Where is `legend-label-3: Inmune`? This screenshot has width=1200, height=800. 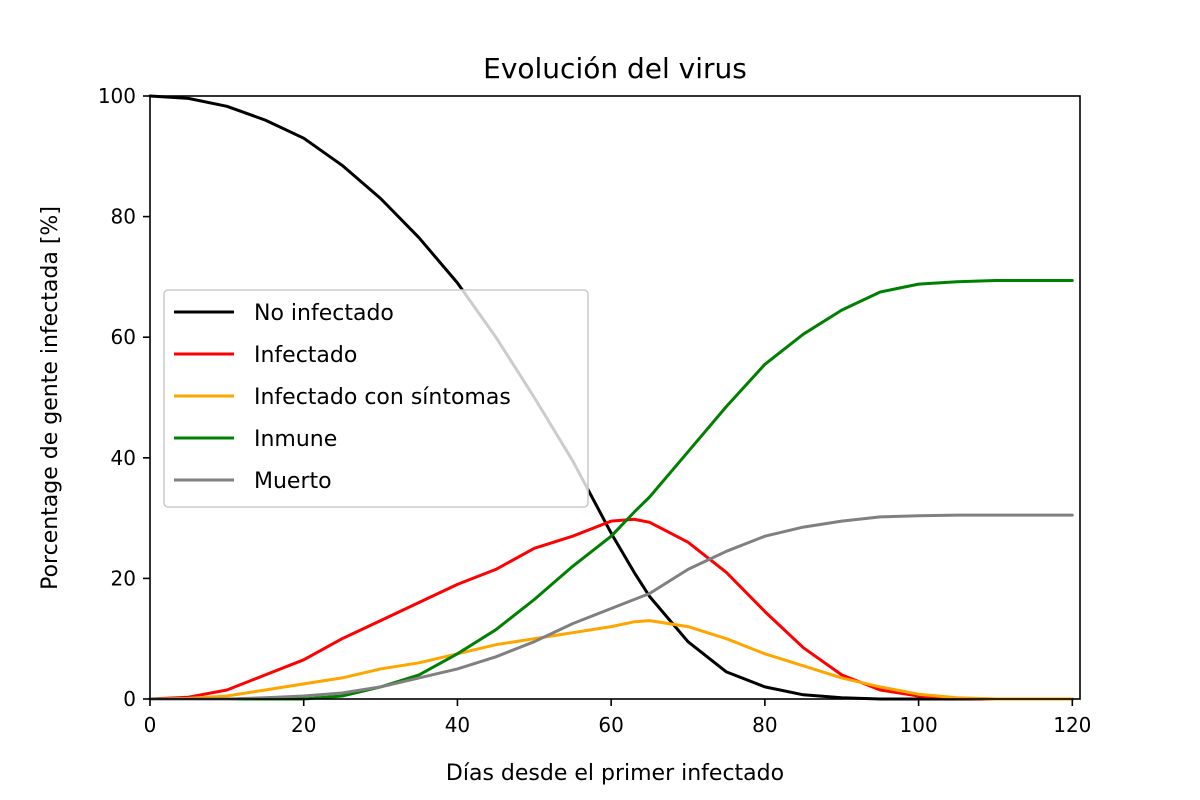 legend-label-3: Inmune is located at coordinates (295, 439).